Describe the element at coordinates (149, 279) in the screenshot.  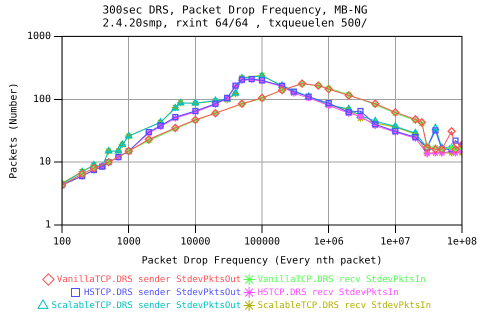
I see `legend-label: VanillaTCP.DRS sender StdevPktsOut` at that location.